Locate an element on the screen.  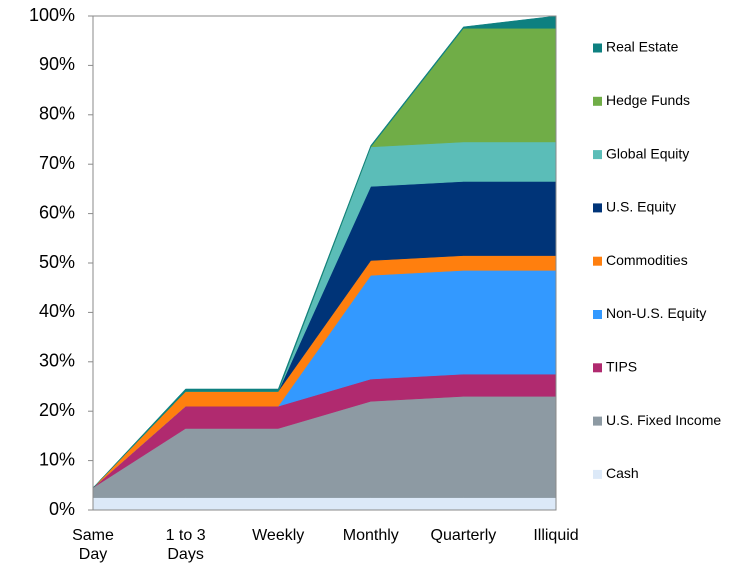
legend-label: U.S. Fixed Income is located at coordinates (663, 420).